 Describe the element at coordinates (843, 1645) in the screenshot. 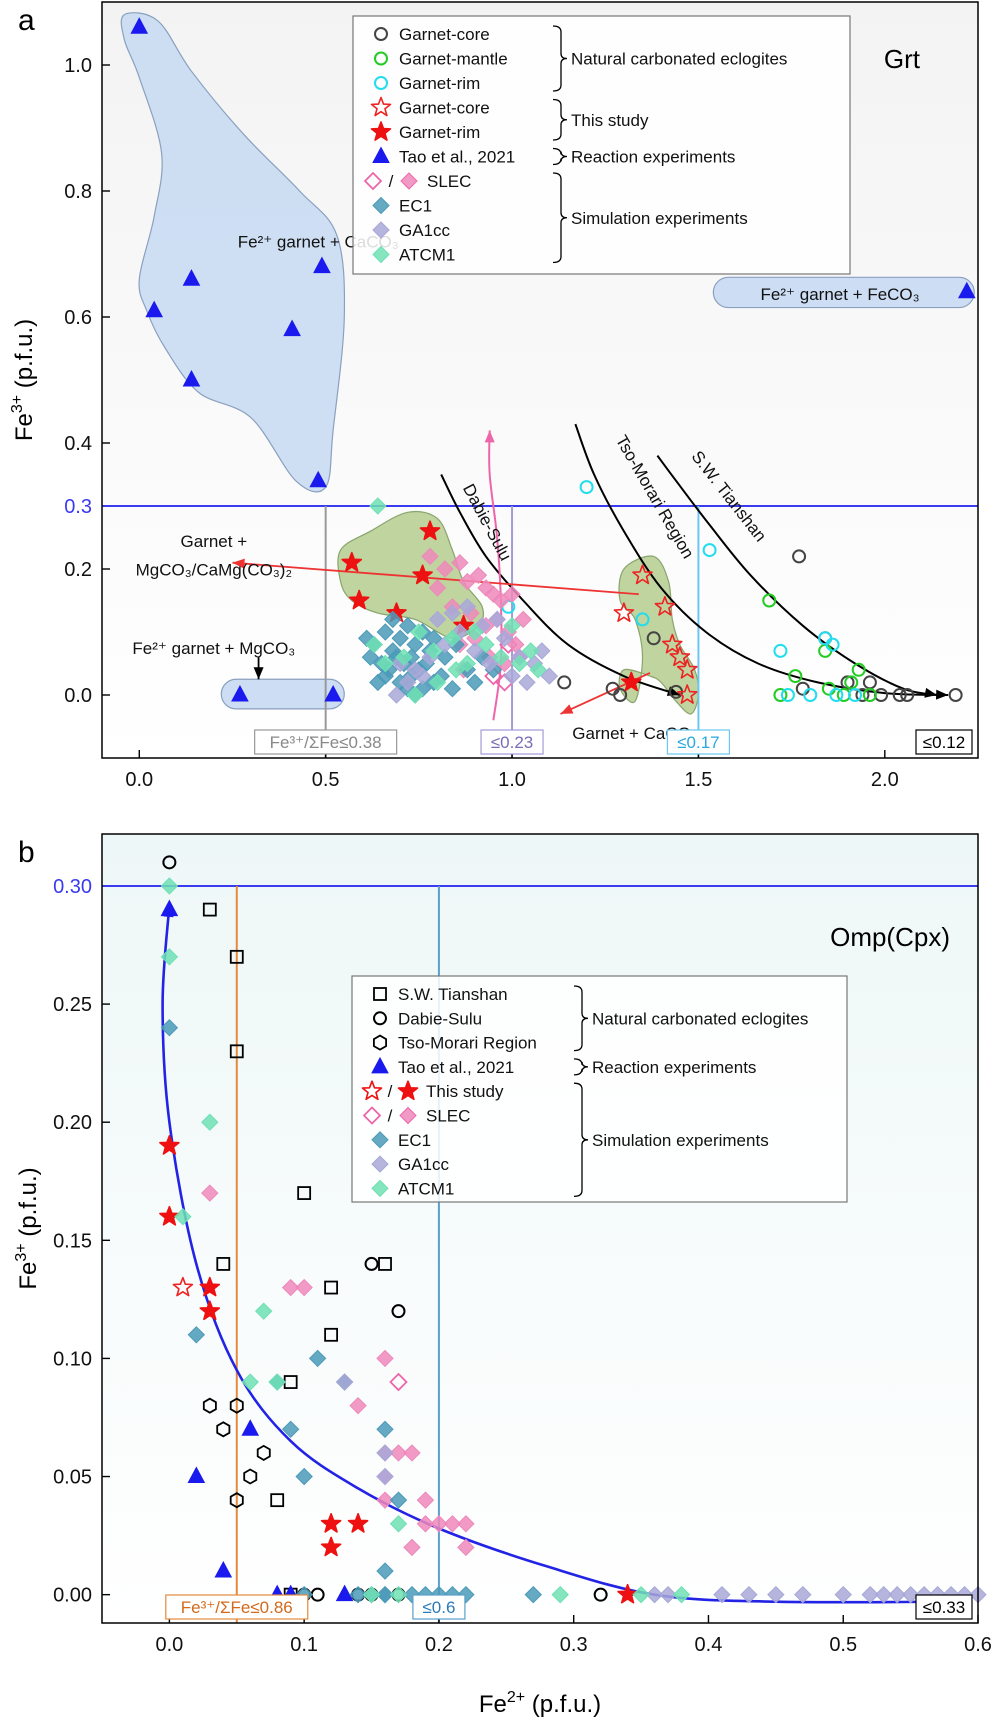

I see `x-tick-label: 0.5` at that location.